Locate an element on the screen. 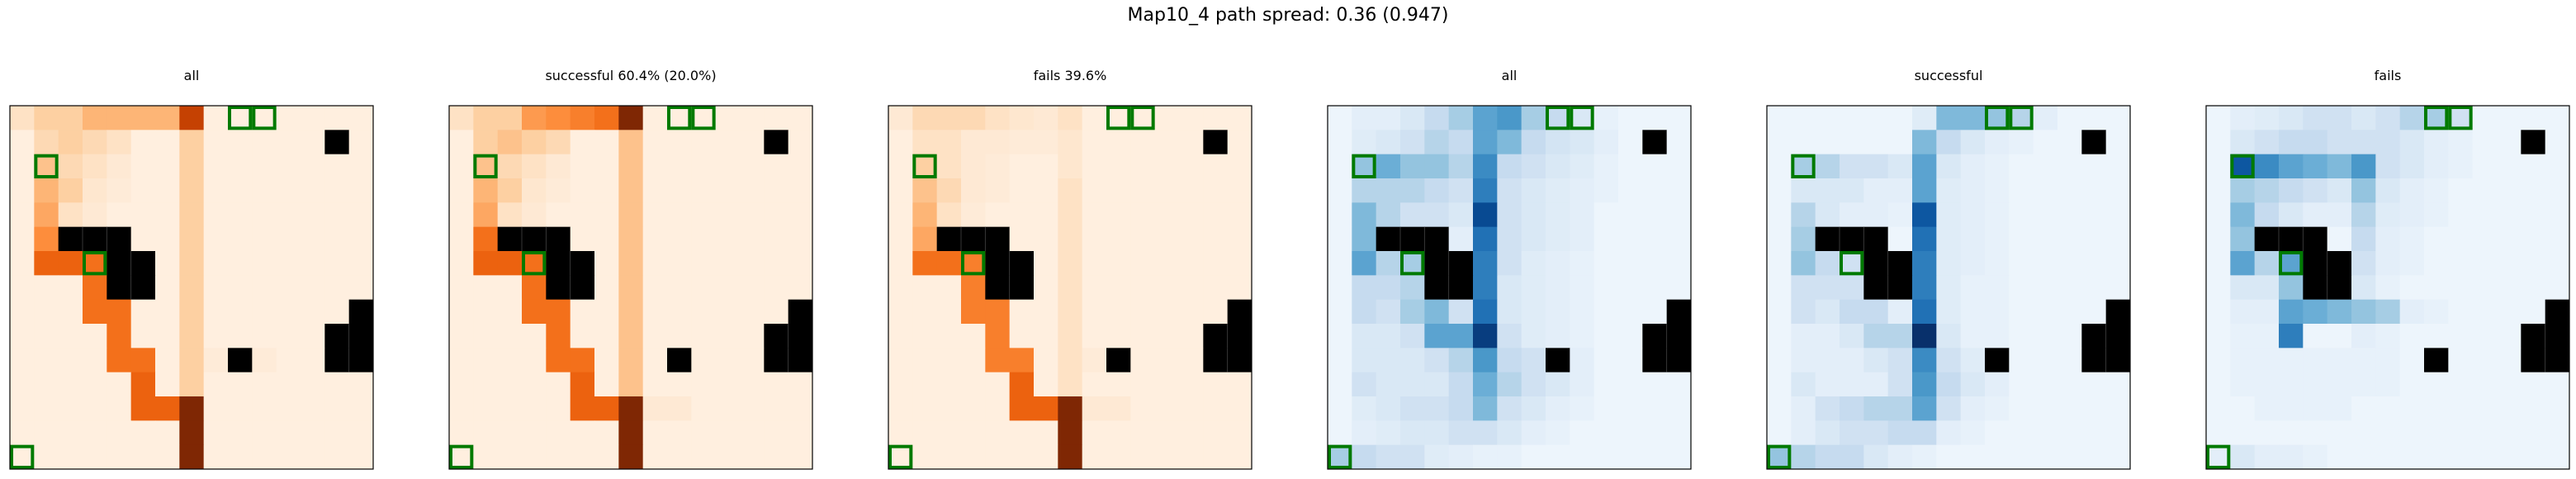 The height and width of the screenshot is (479, 2576). panel-title-4: all is located at coordinates (1509, 76).